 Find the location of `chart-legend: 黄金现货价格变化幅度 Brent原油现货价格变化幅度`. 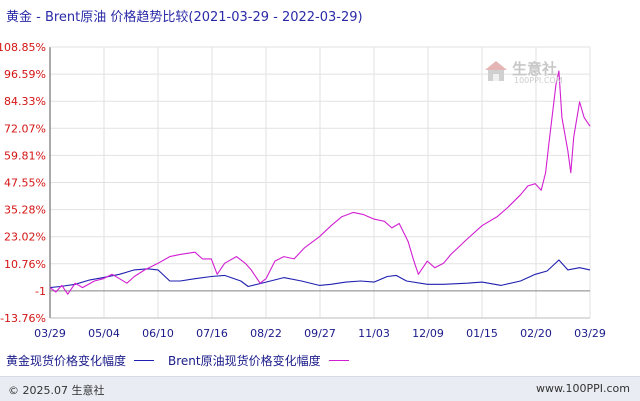

chart-legend: 黄金现货价格变化幅度 Brent原油现货价格变化幅度 is located at coordinates (184, 360).